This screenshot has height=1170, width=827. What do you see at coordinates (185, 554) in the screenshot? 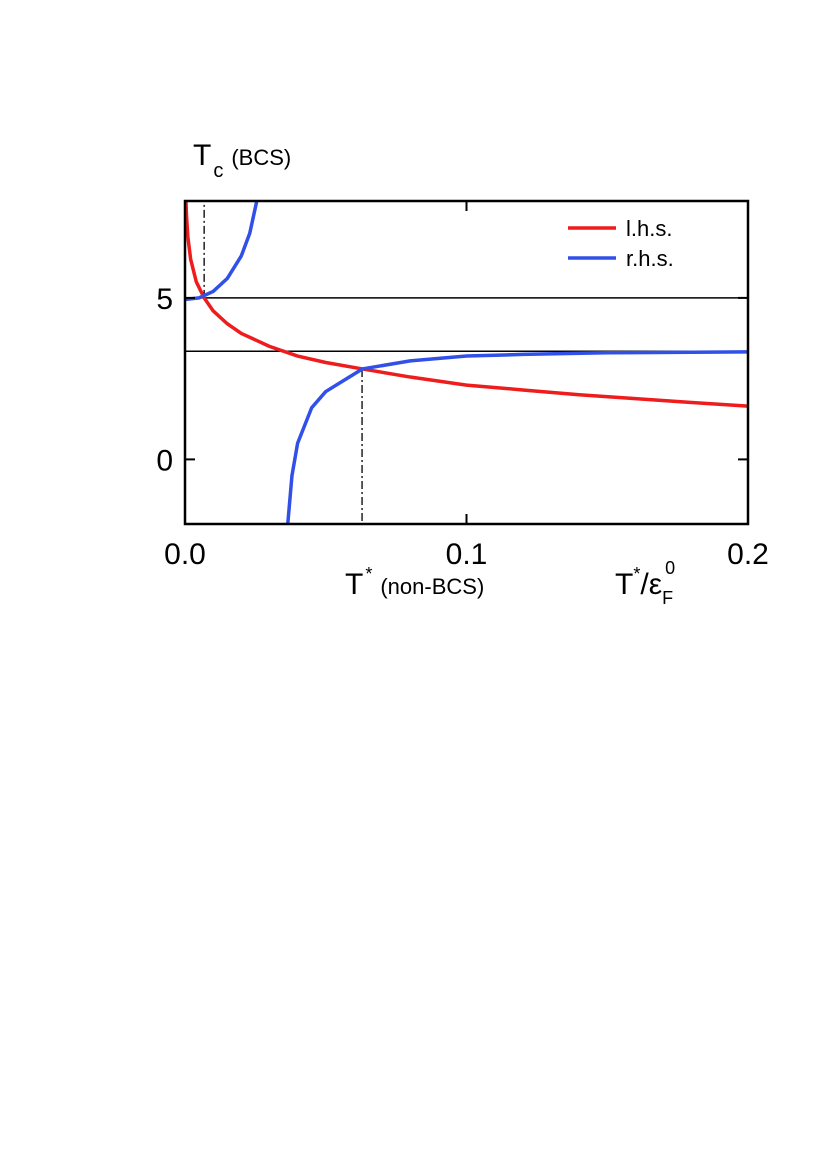
I see `x-tick-label: 0.0` at bounding box center [185, 554].